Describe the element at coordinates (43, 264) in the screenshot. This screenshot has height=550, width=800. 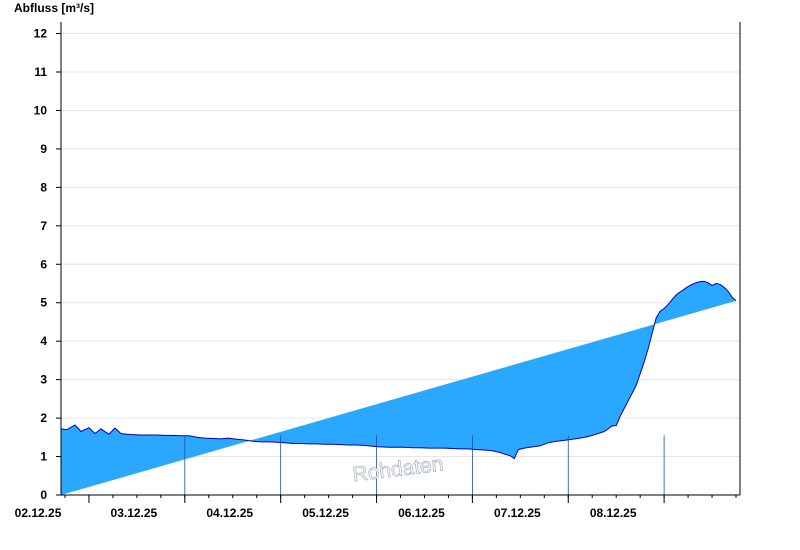
I see `y-tick-label-6: 6` at that location.